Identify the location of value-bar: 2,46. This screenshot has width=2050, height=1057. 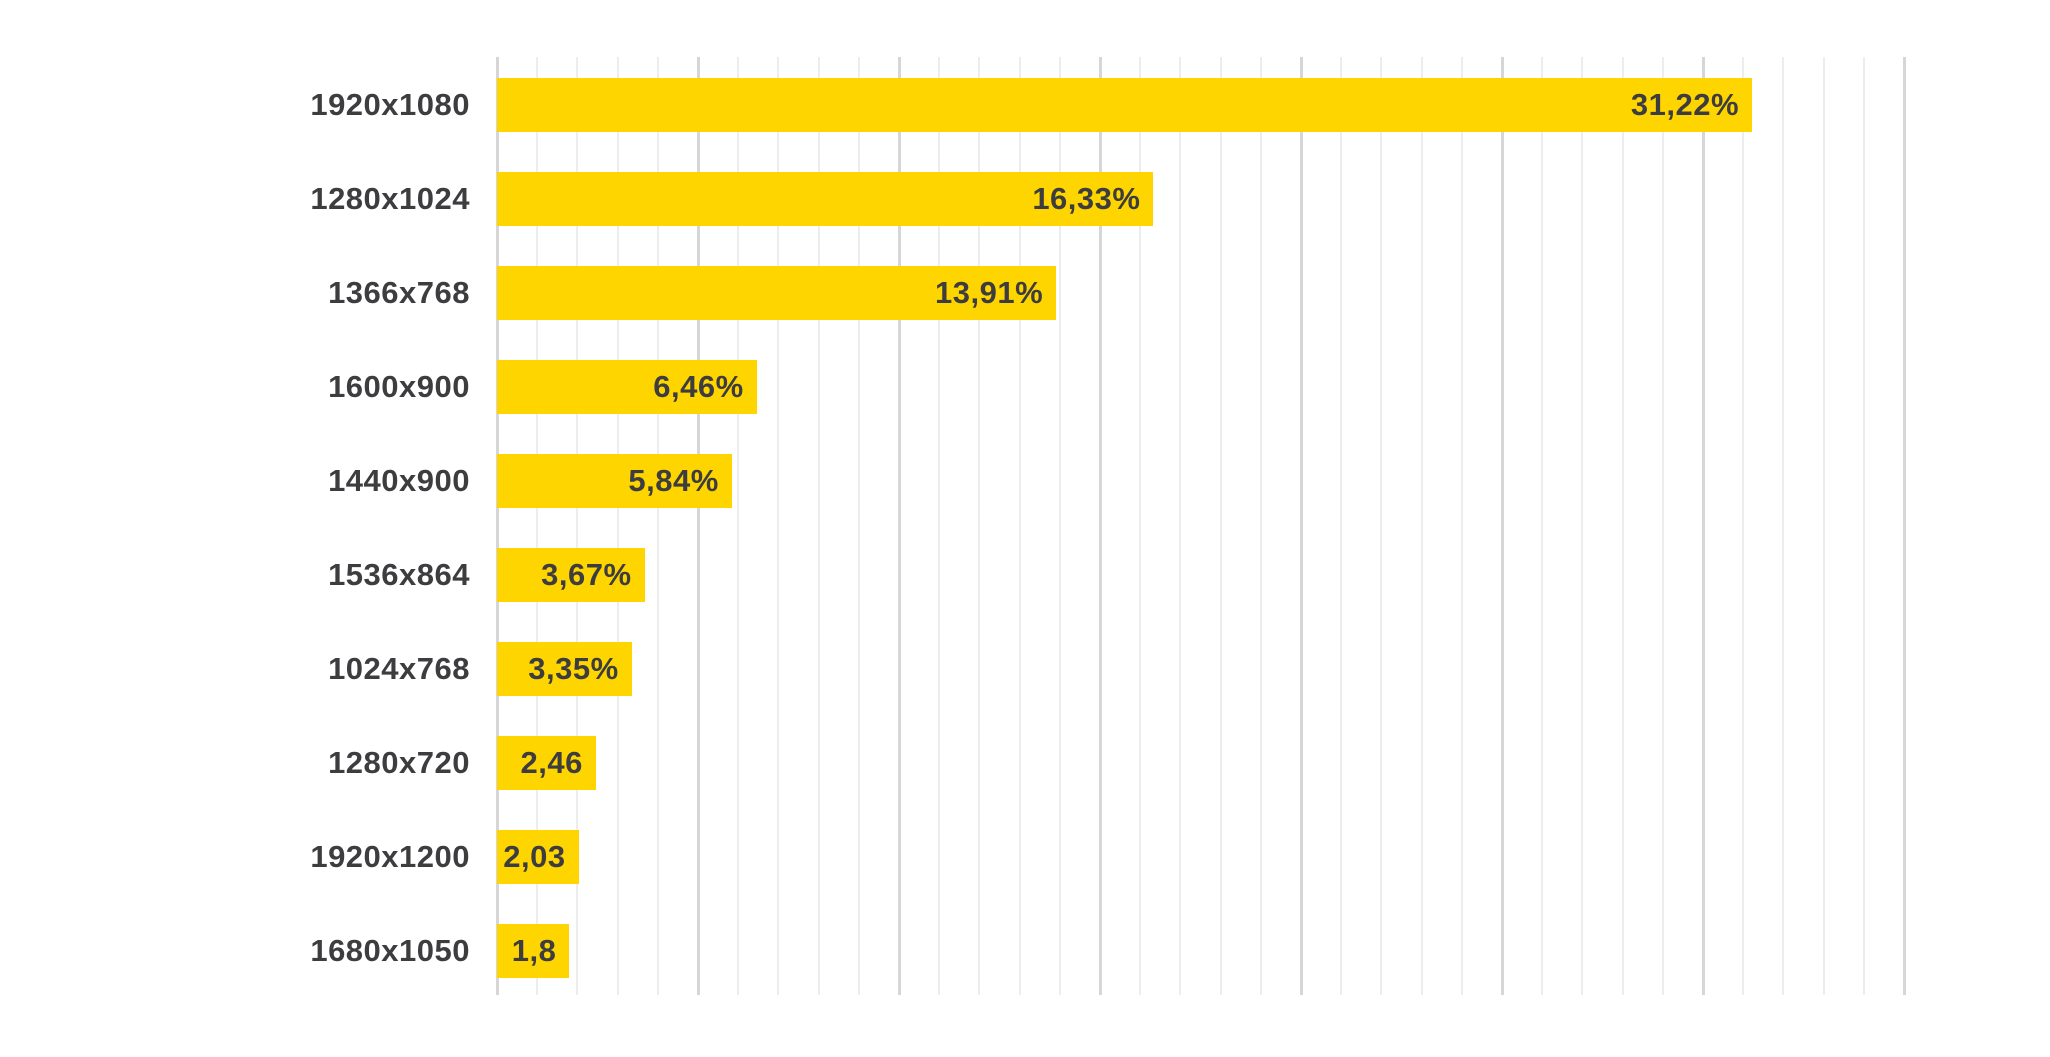
(546, 763).